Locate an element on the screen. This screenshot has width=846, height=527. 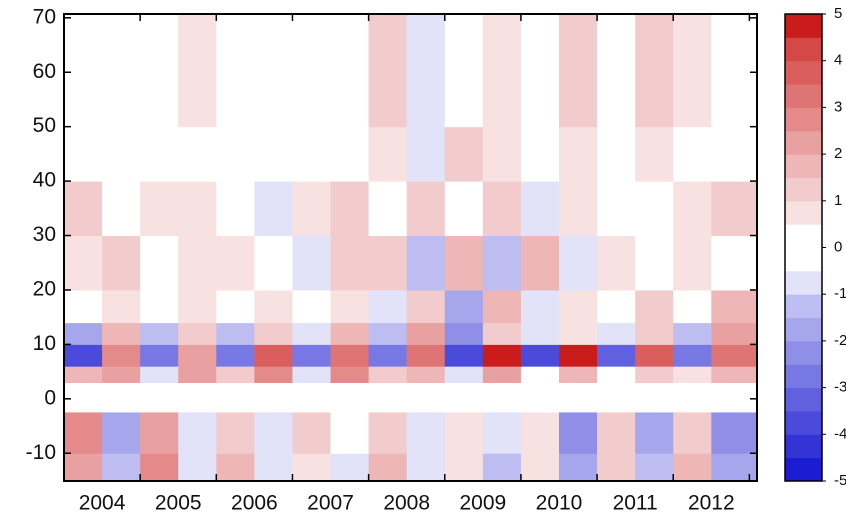
colorbar-label: -2 is located at coordinates (840, 340).